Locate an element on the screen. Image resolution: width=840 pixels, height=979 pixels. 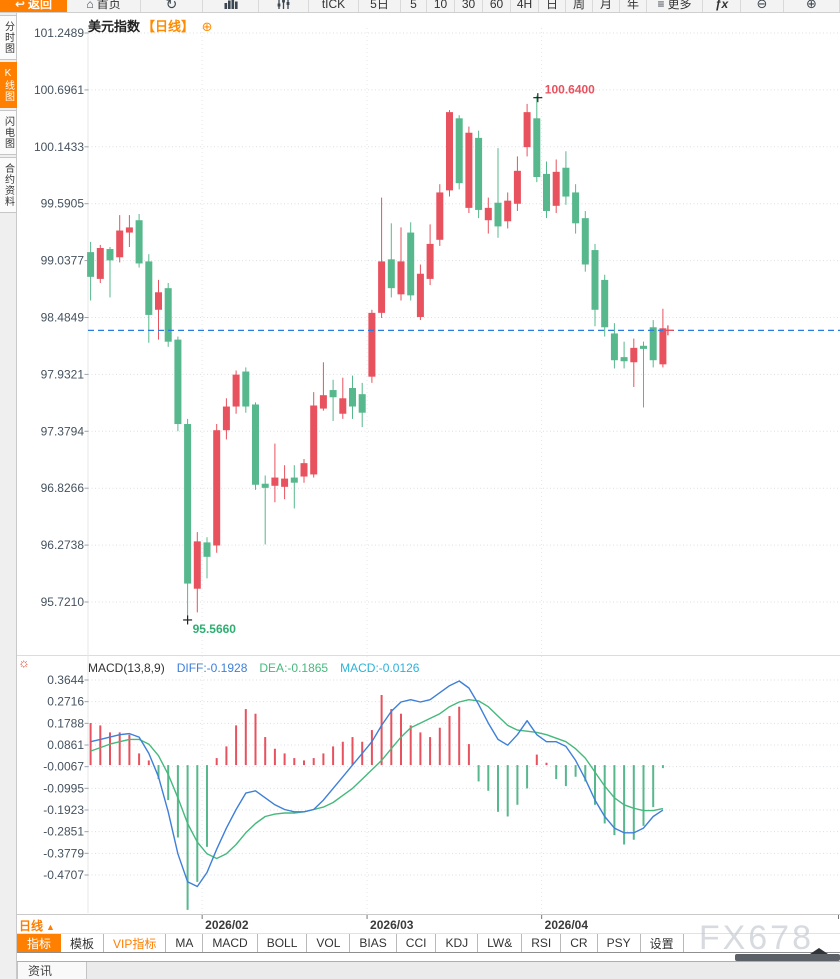
home-button: ⌂ 首页 is located at coordinates (104, 6).